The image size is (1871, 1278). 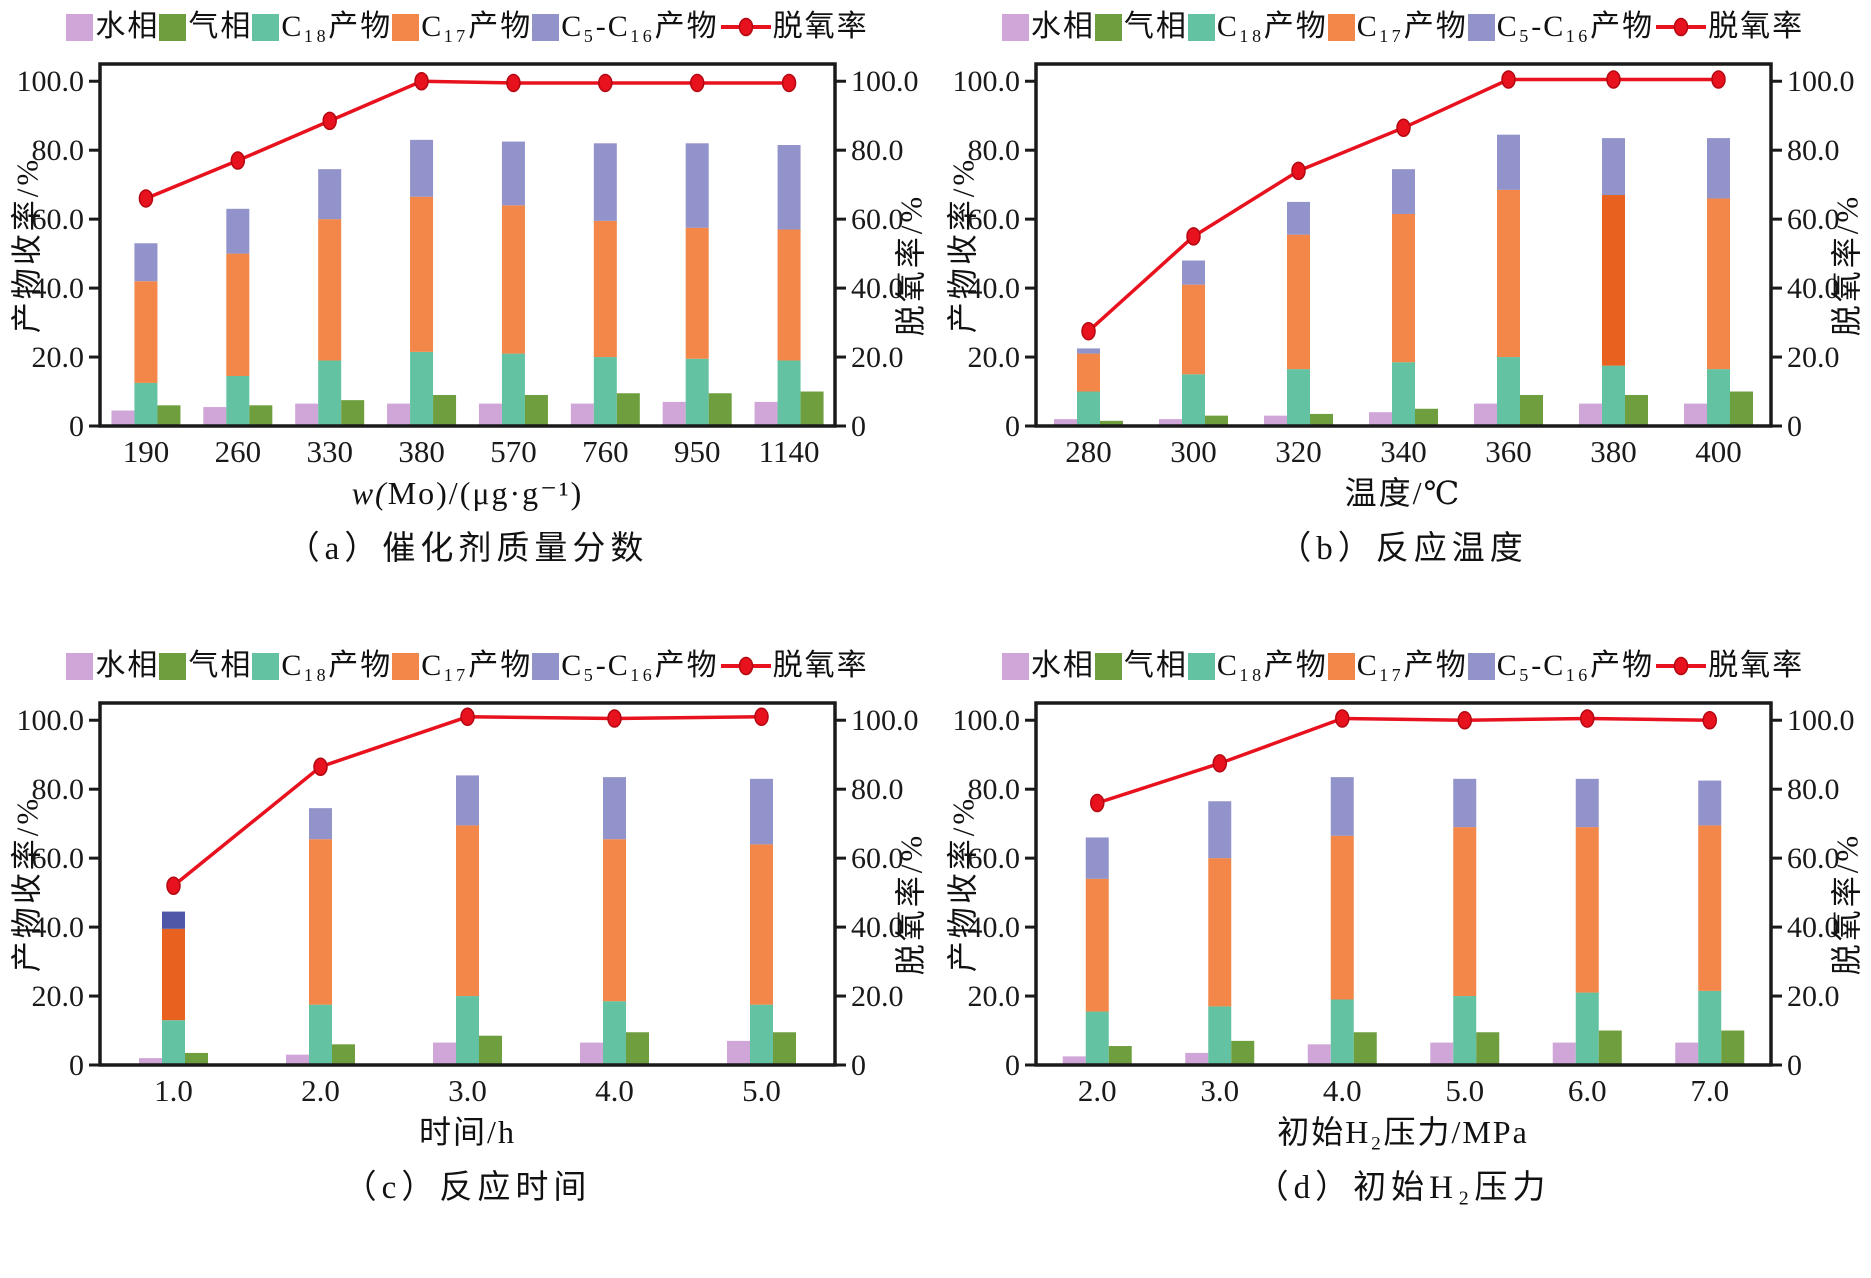 I want to click on legend-item-gas: 气相, so click(x=205, y=666).